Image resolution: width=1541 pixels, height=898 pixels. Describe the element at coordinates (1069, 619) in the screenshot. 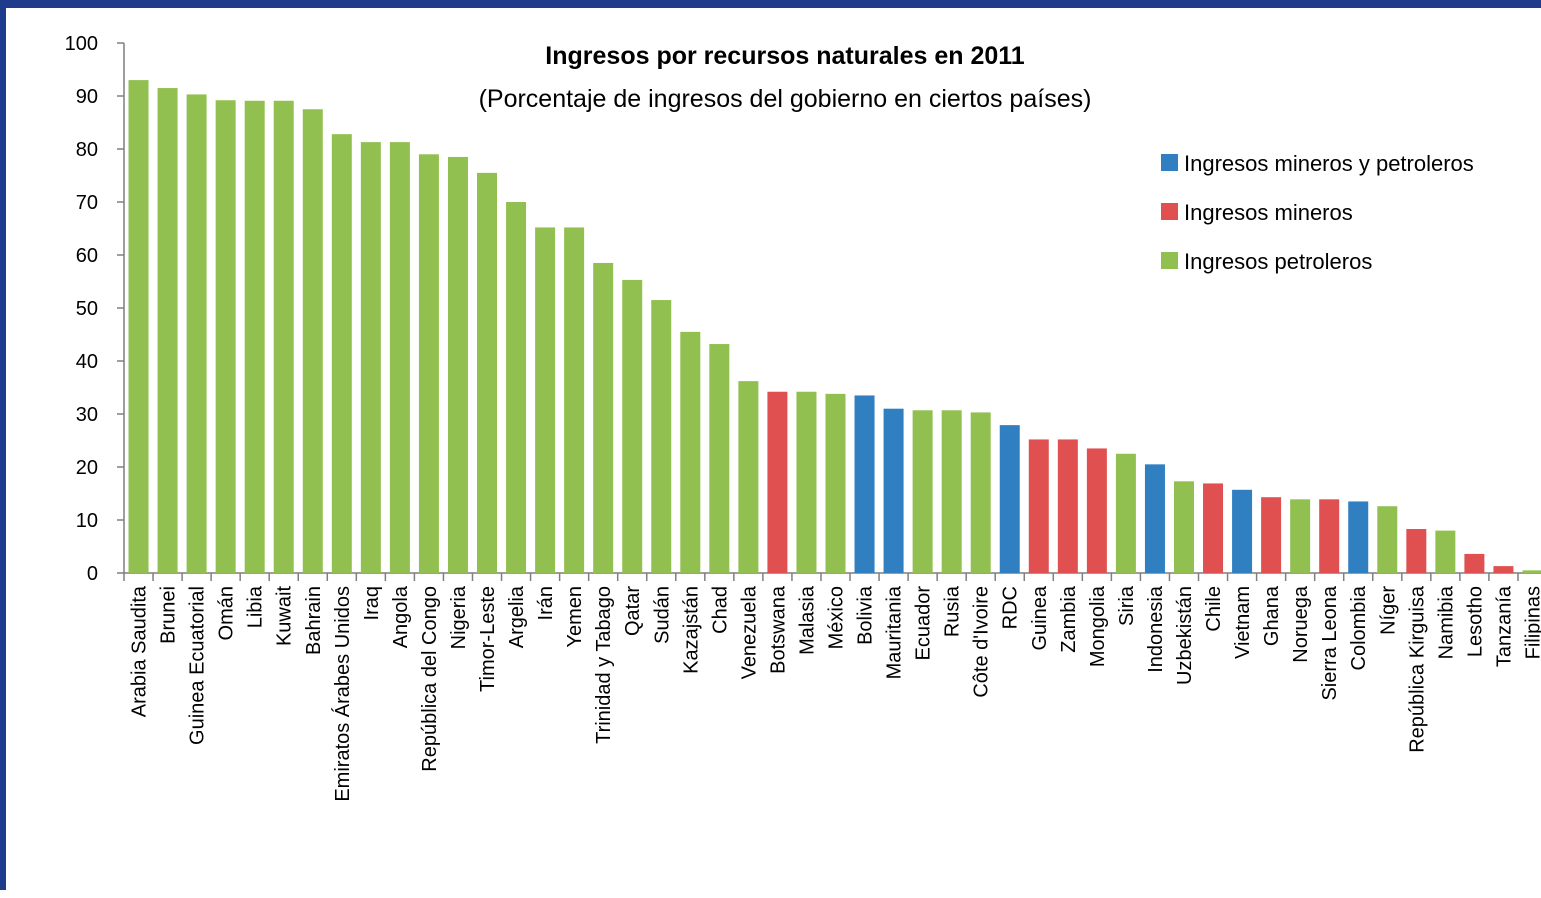

I see `x-tick-label: Zambia` at that location.